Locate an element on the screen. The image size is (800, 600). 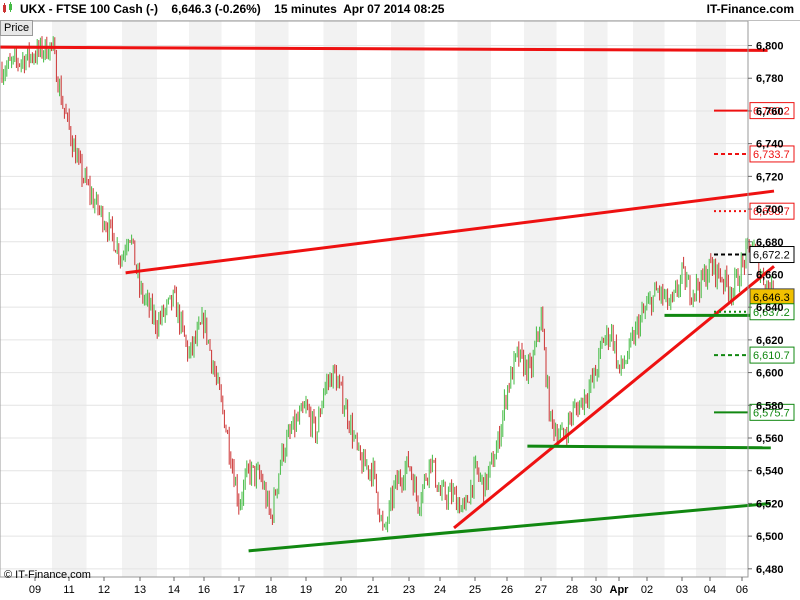
y-tick-label: 6,780 is located at coordinates (770, 79).